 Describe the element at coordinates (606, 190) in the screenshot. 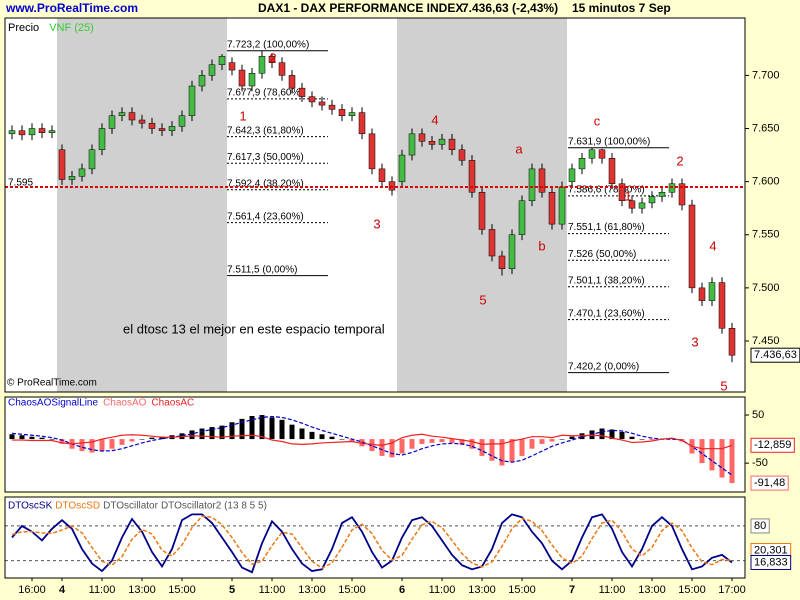

I see `fib-label: 7.586,6 (78,60%)` at that location.